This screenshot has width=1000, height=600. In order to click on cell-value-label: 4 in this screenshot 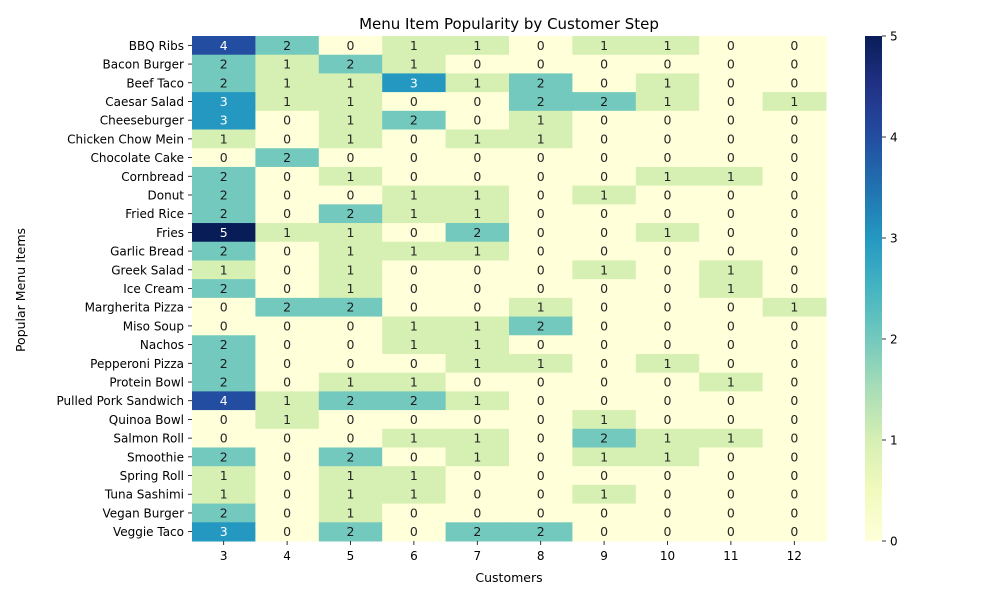, I will do `click(224, 400)`.